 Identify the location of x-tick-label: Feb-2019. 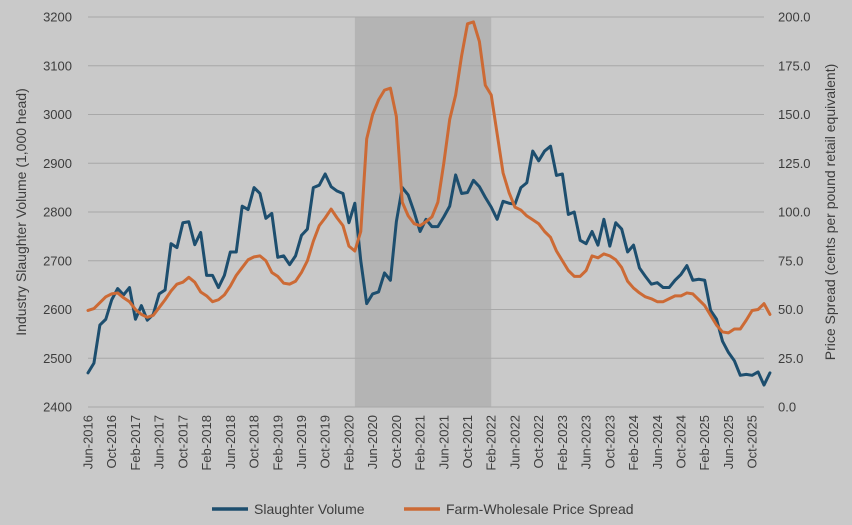
(277, 443).